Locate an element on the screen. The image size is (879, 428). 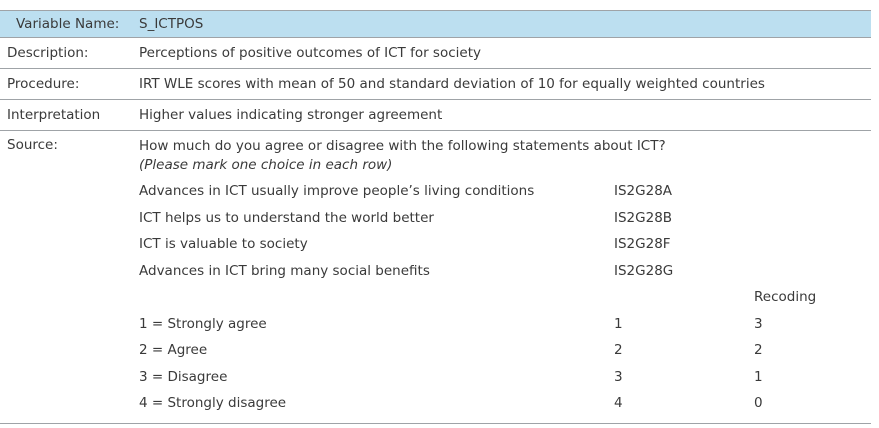
scale-text: 1 = Strongly agree is located at coordinates (203, 323).